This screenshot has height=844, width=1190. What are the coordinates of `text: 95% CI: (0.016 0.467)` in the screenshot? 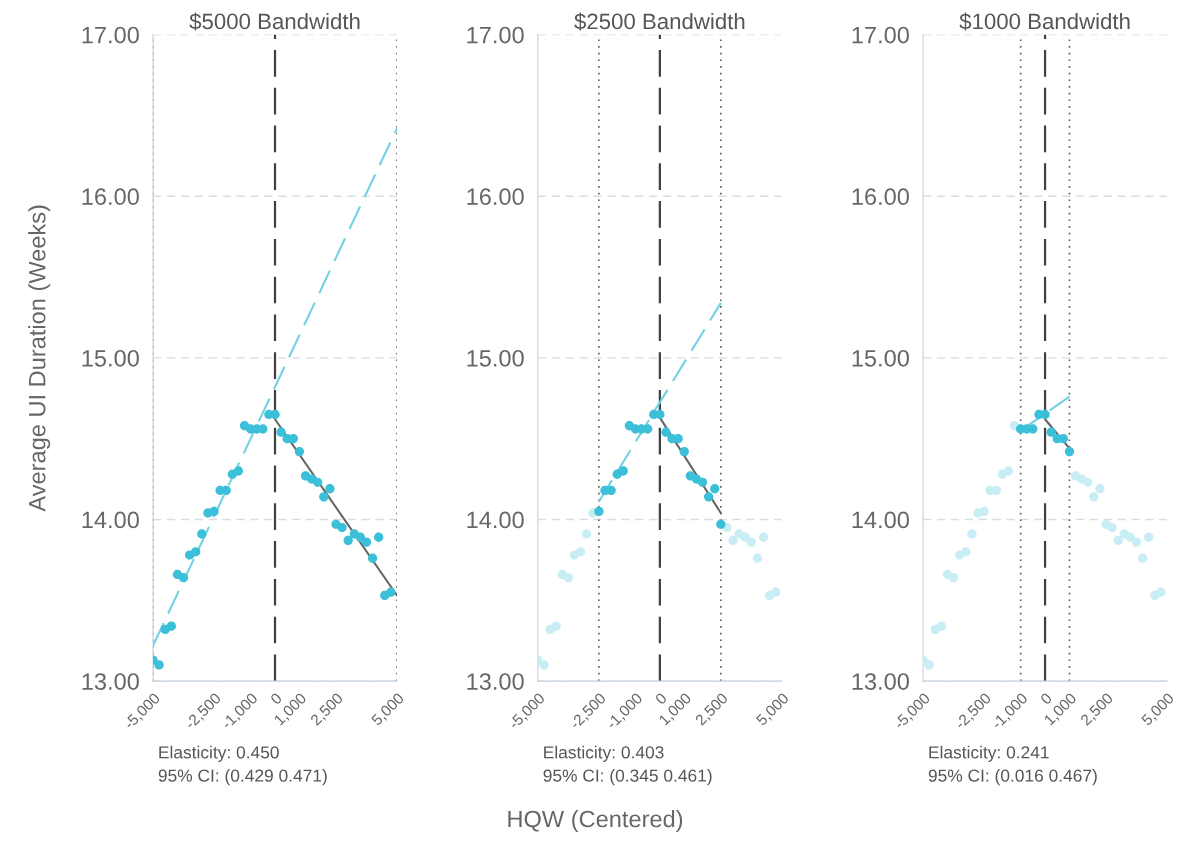 It's located at (1012, 777).